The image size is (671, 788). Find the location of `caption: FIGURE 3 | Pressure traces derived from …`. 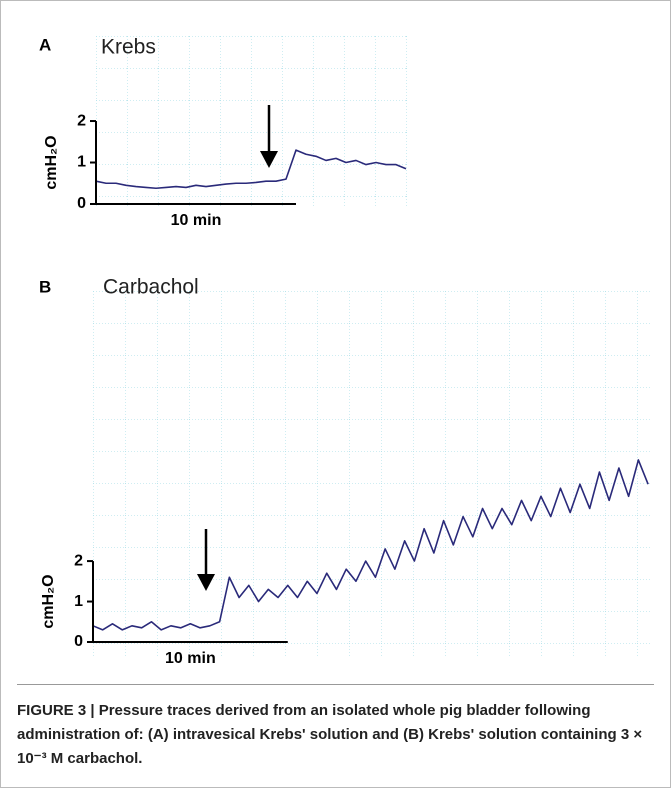

caption: FIGURE 3 | Pressure traces derived from … is located at coordinates (337, 735).